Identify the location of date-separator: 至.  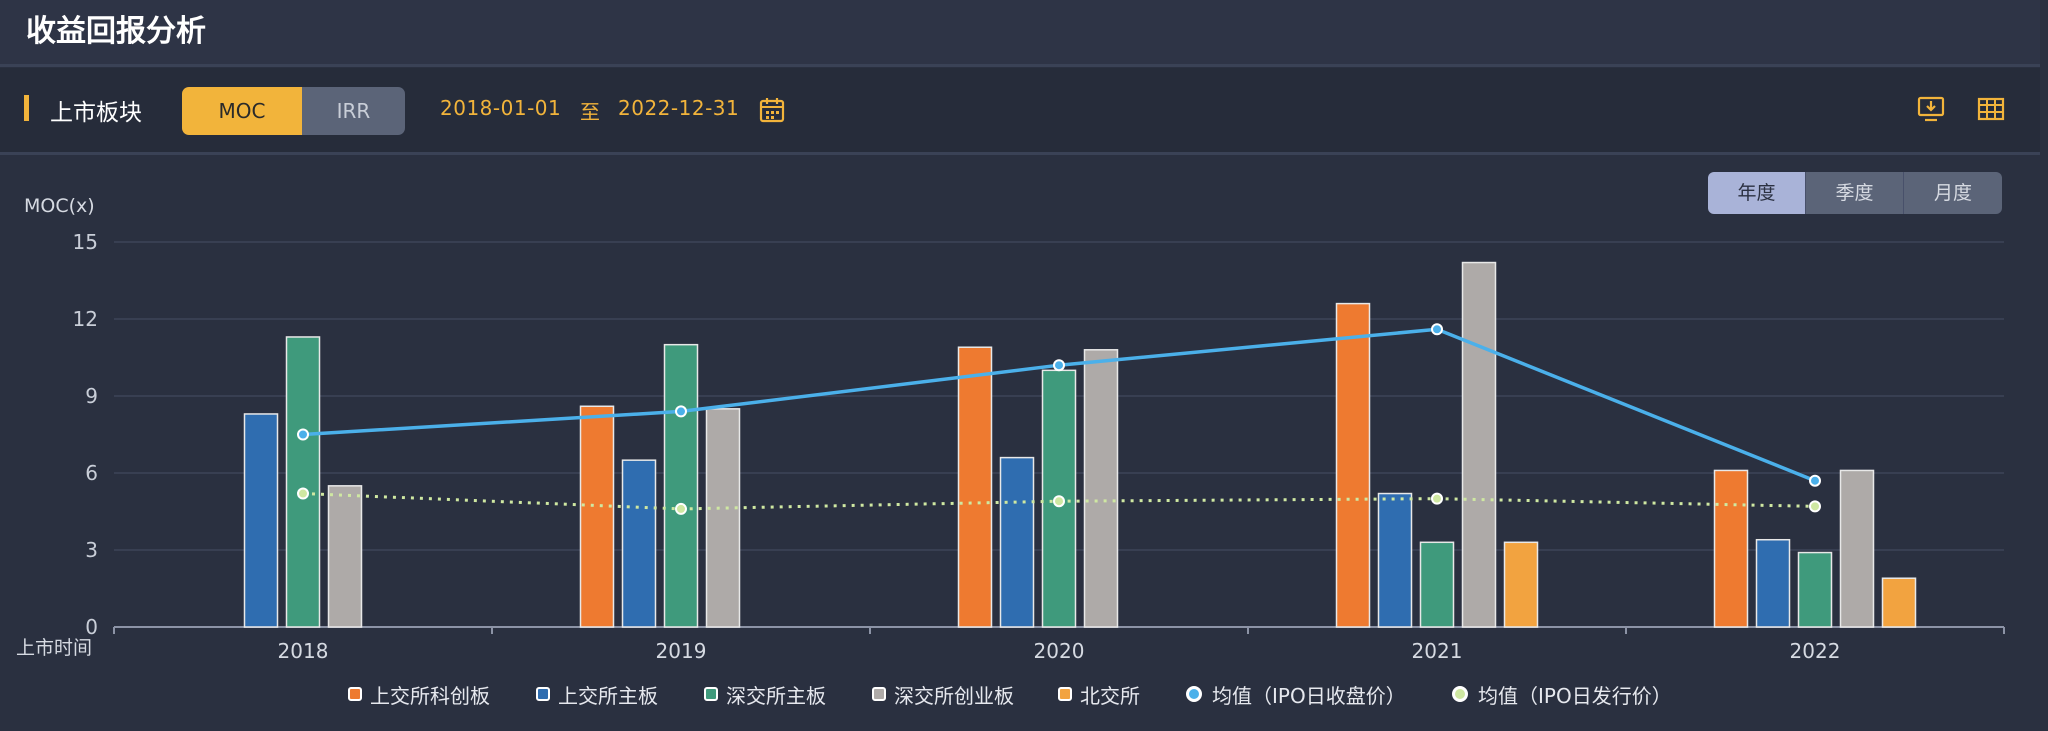
(590, 112).